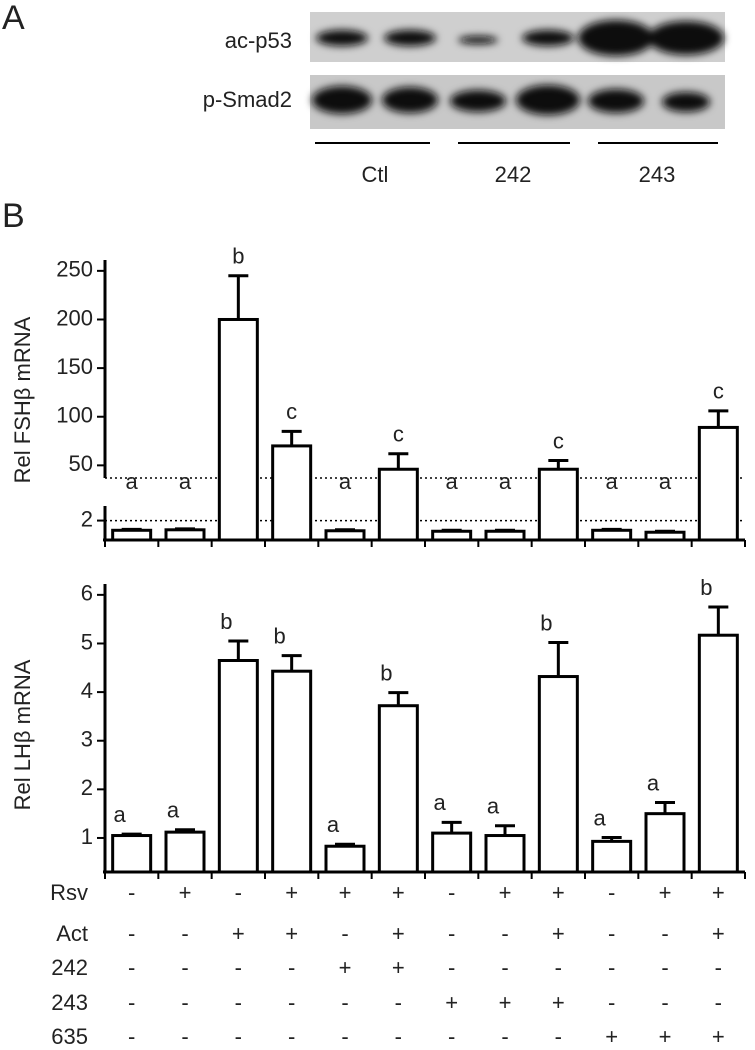 This screenshot has height=1050, width=755. Describe the element at coordinates (558, 440) in the screenshot. I see `significance-letter: c` at that location.